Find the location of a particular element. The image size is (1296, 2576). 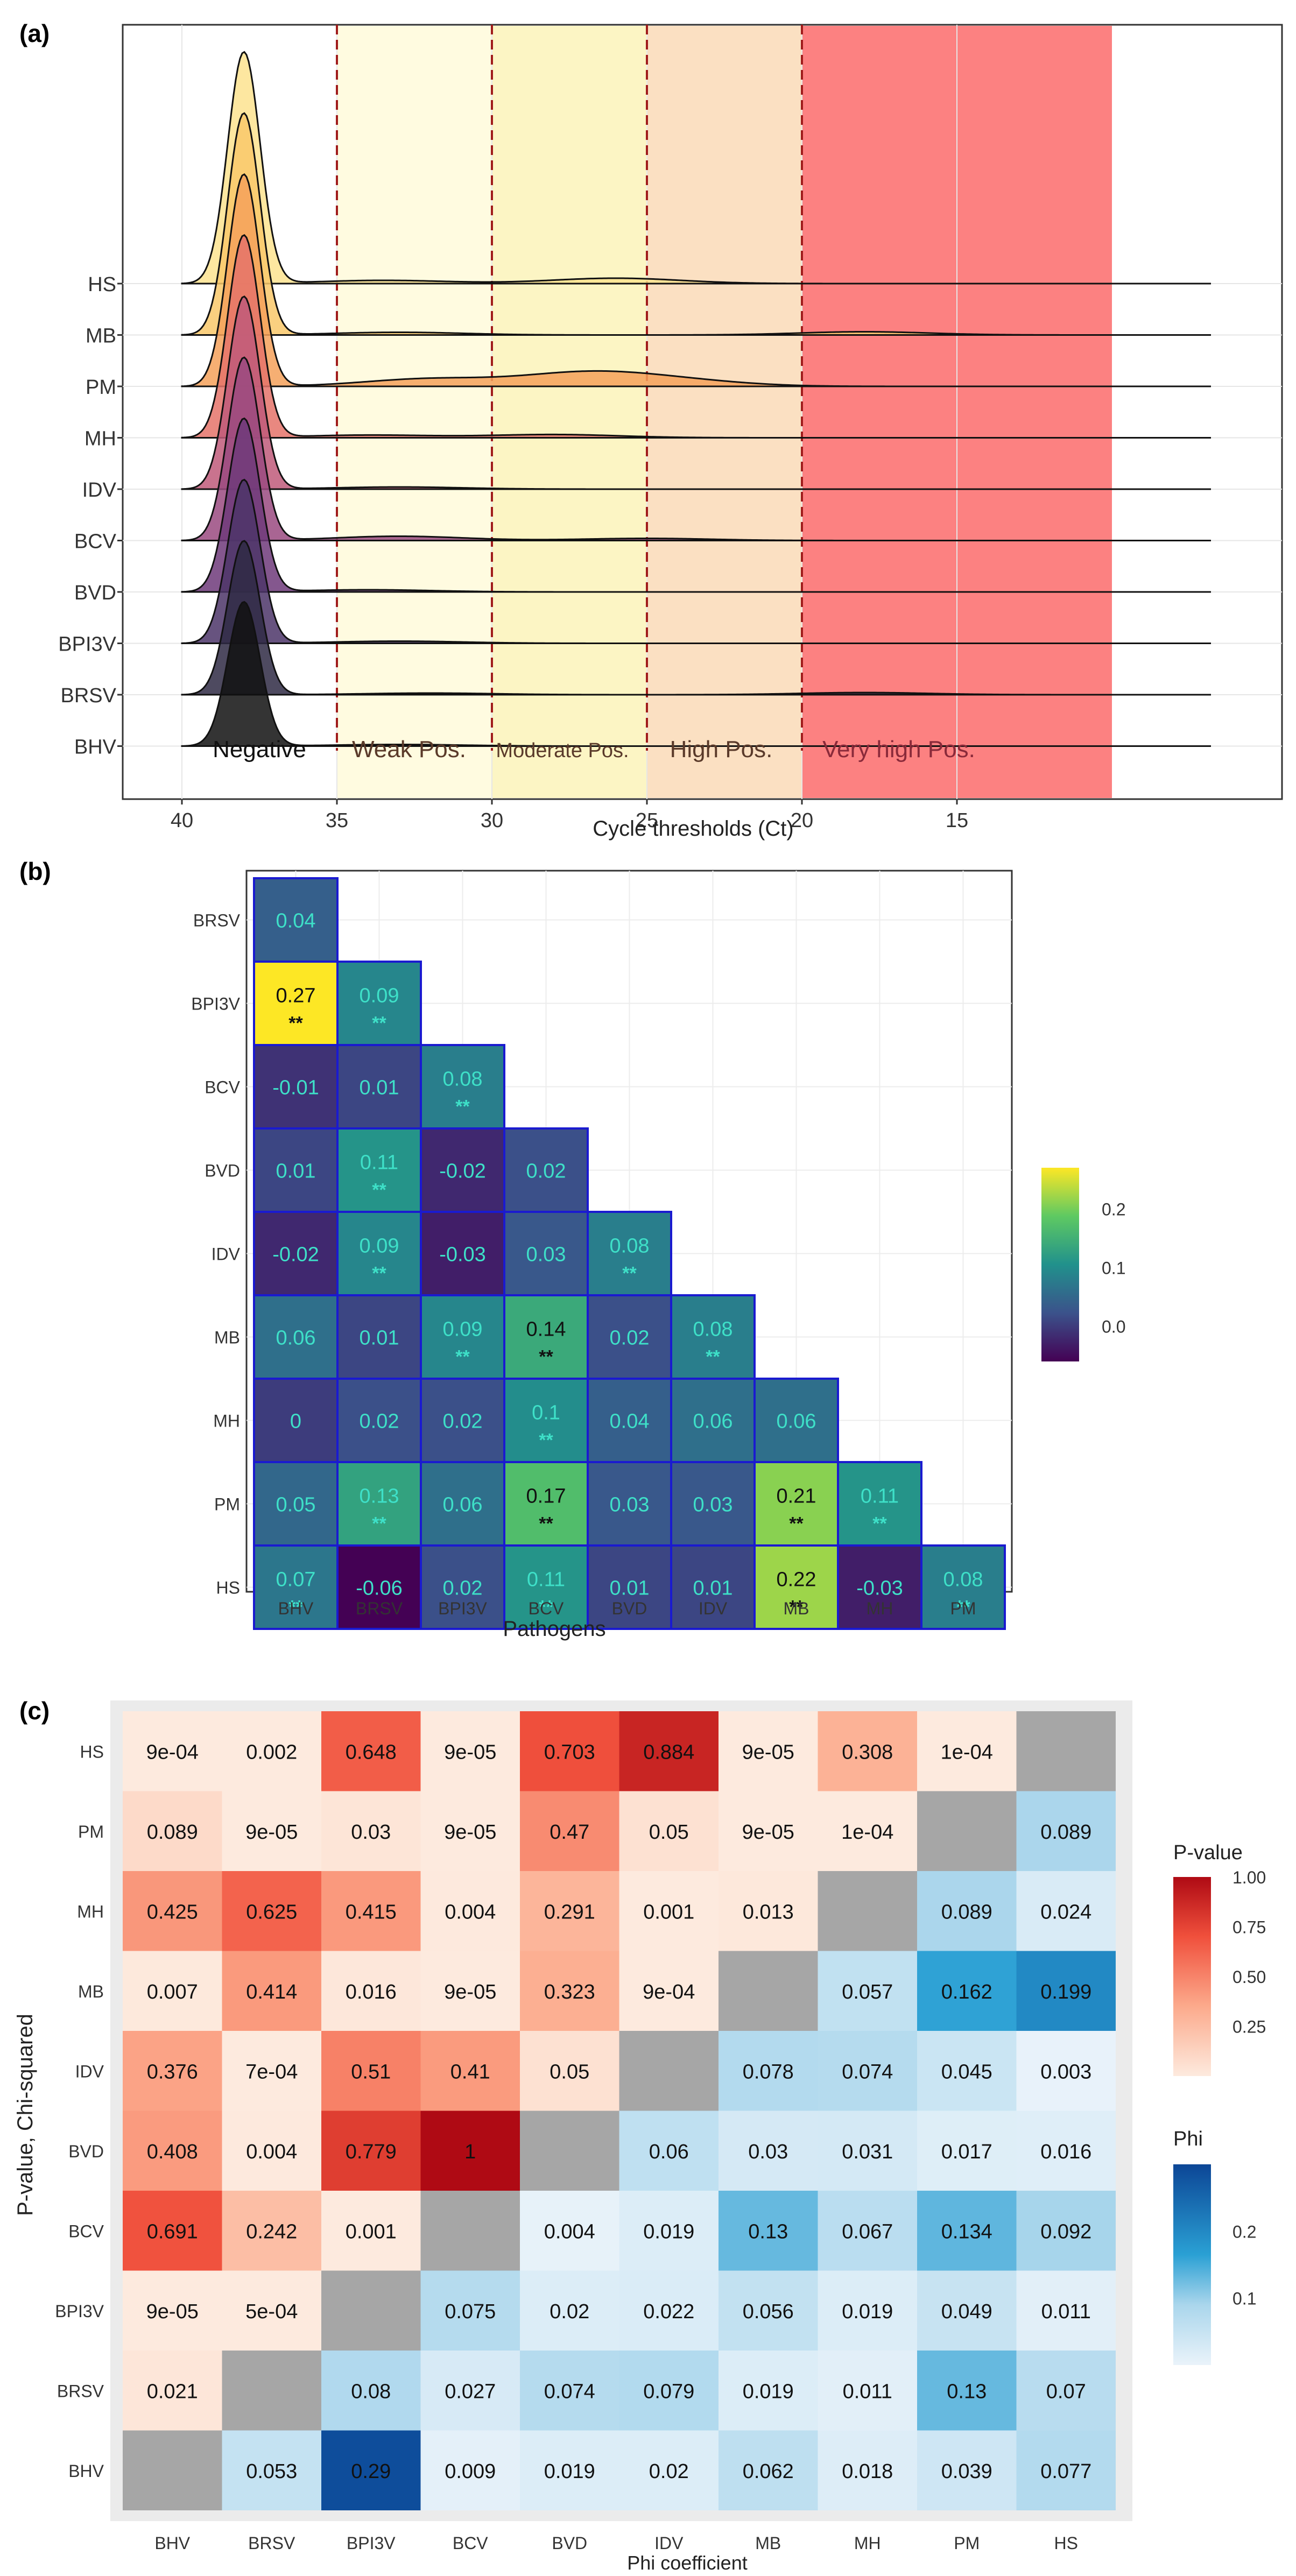

cell-value: 0.648 is located at coordinates (371, 1752).